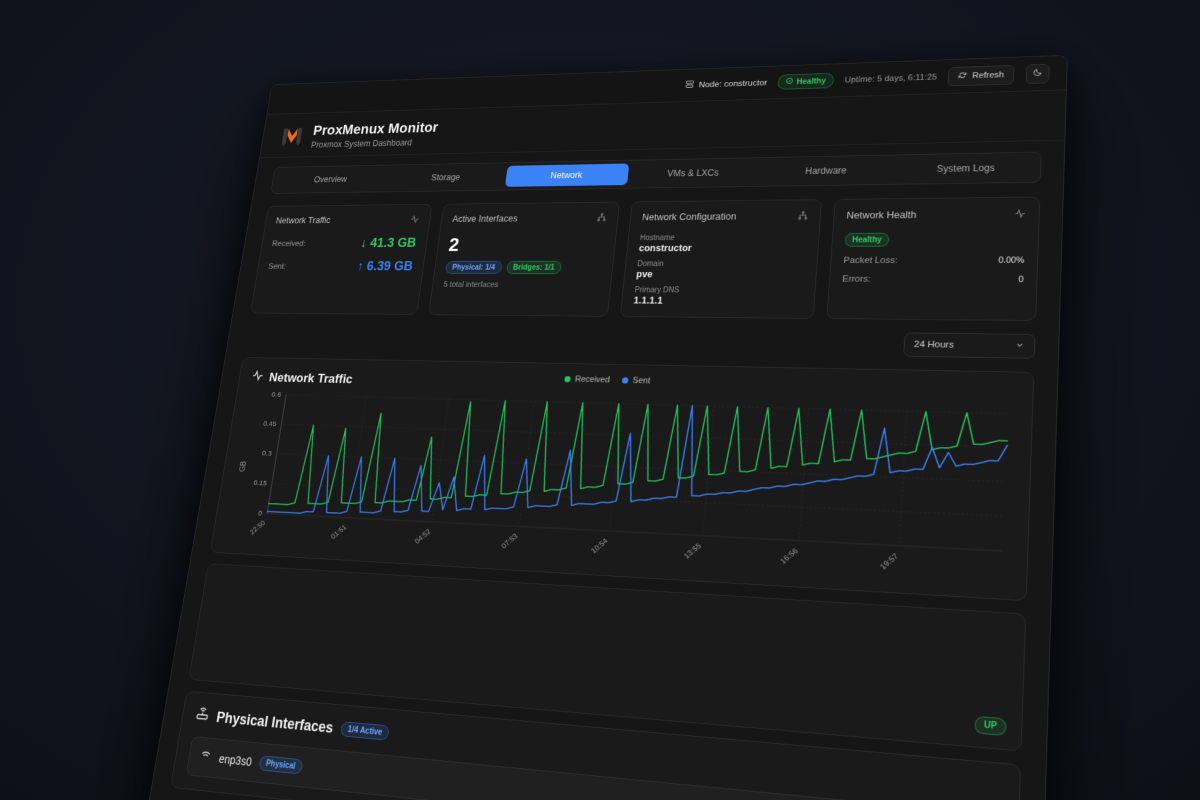 This screenshot has height=800, width=1200. Describe the element at coordinates (988, 75) in the screenshot. I see `refresh-label: Refresh` at that location.